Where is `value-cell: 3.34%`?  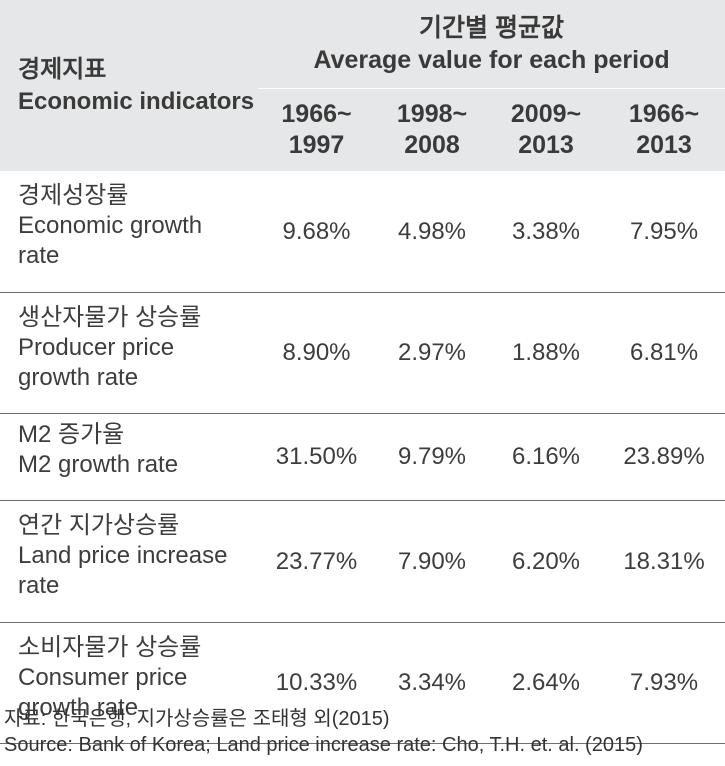
value-cell: 3.34% is located at coordinates (432, 683).